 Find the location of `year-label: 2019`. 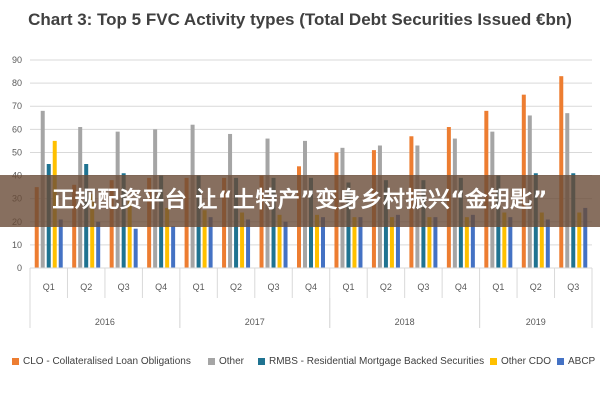

year-label: 2019 is located at coordinates (536, 322).